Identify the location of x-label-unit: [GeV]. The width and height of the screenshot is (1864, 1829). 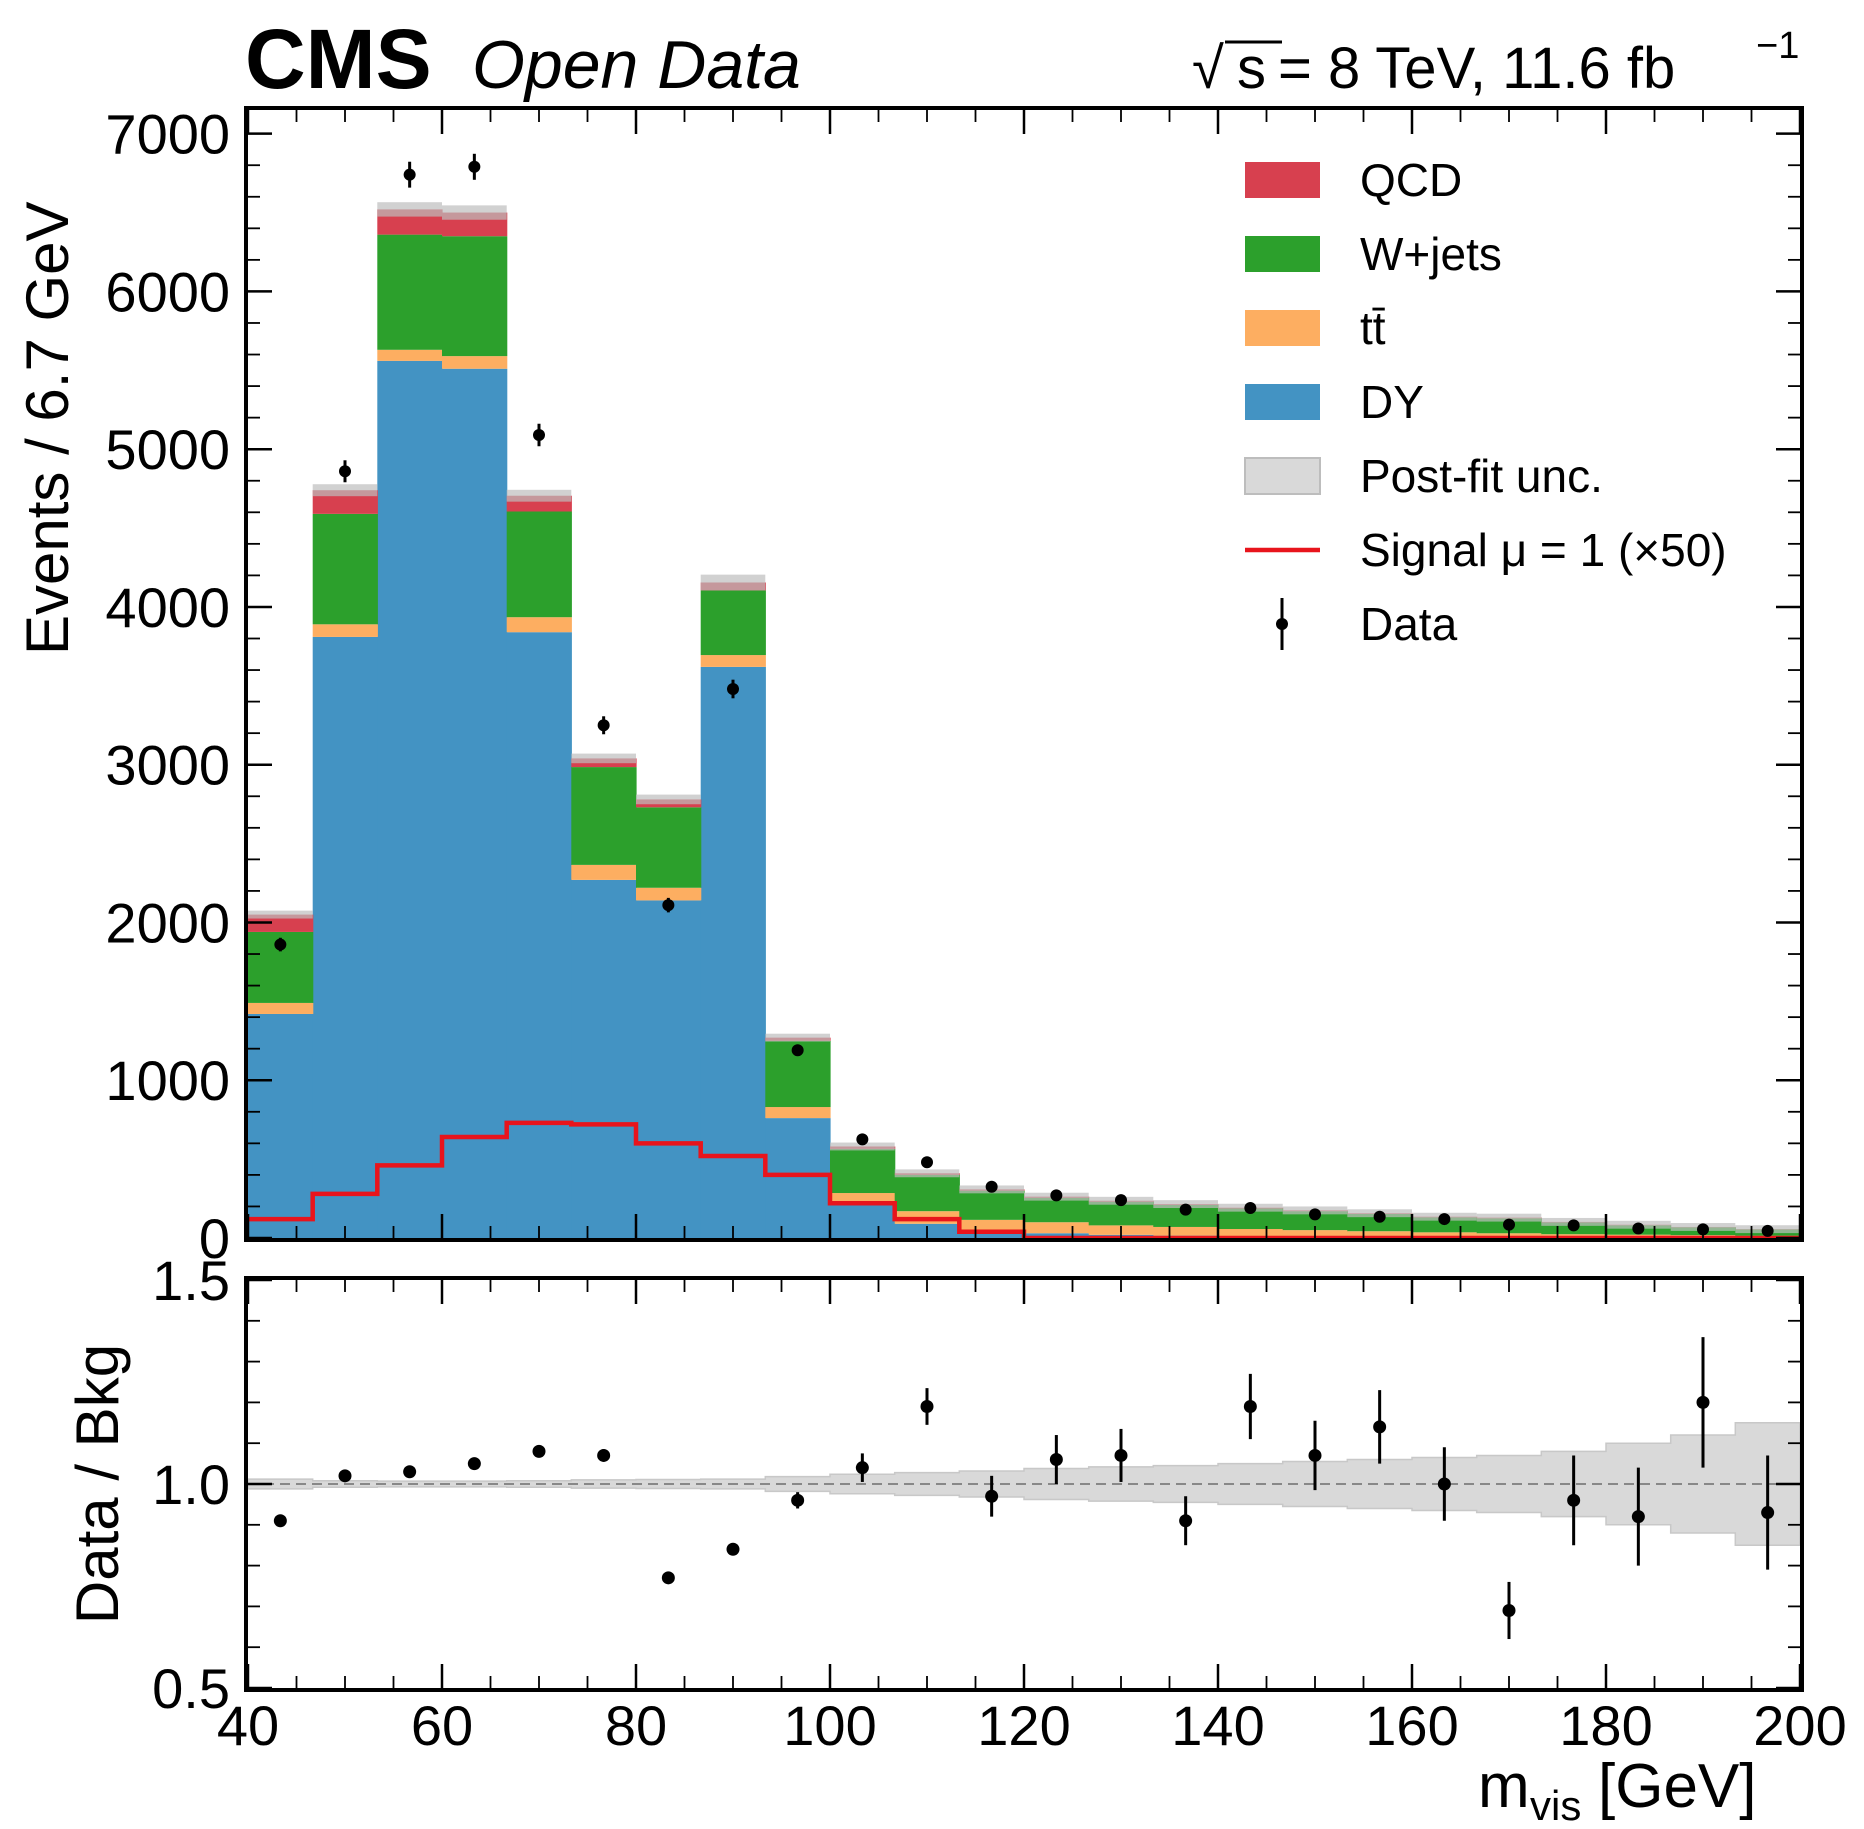
(1677, 1786).